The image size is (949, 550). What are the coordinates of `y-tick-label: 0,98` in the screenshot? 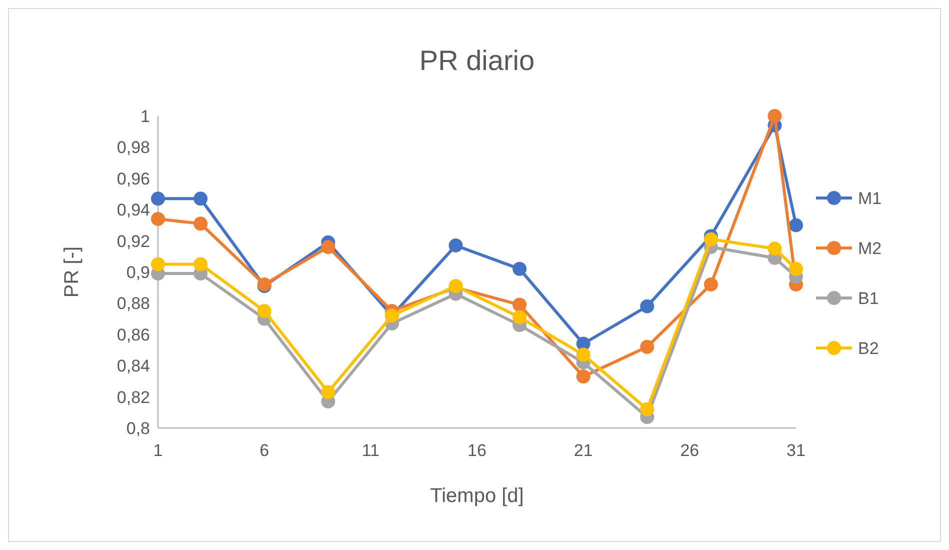 It's located at (133, 148).